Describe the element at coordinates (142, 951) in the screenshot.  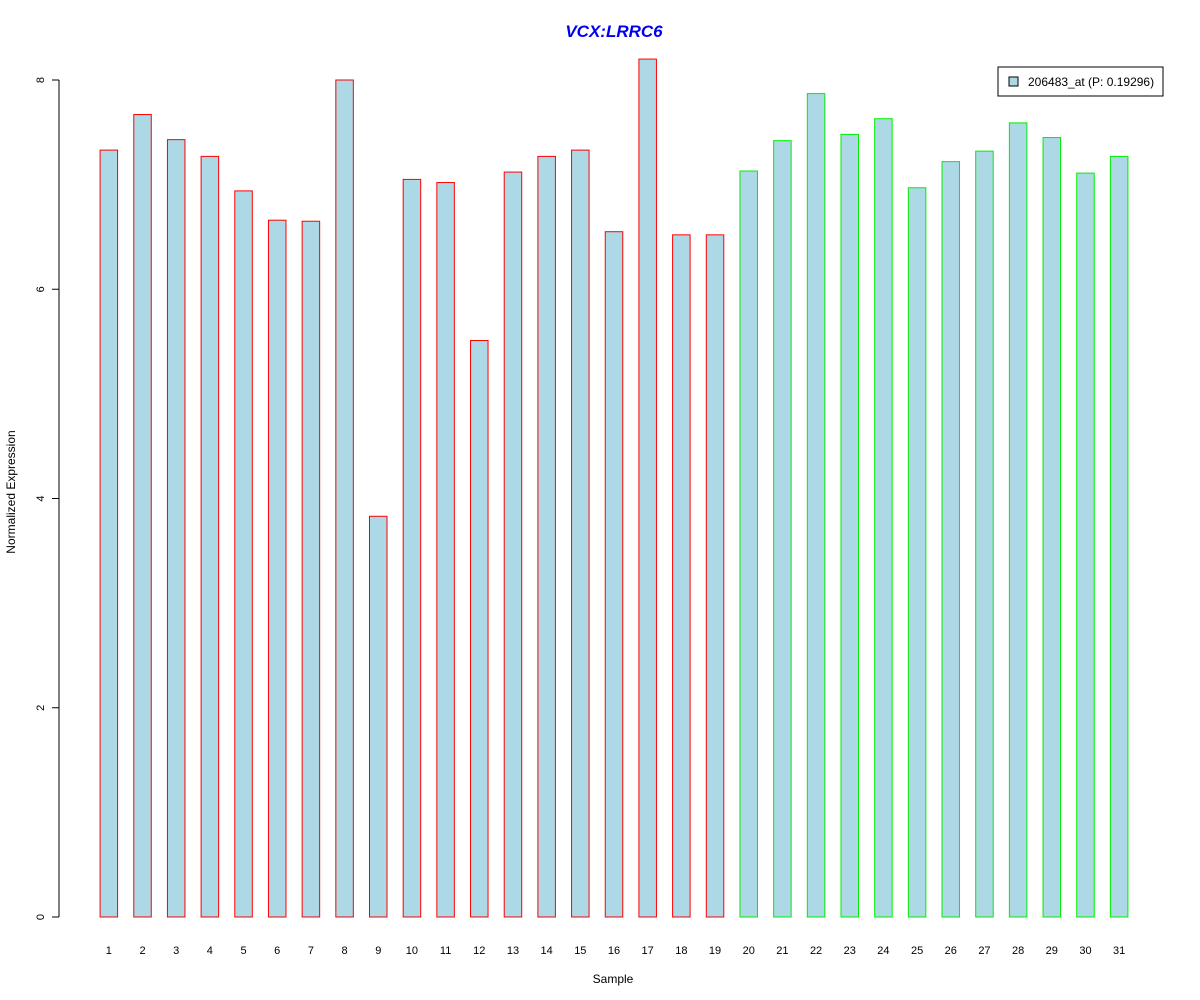
I see `x-tick-label: 2` at that location.